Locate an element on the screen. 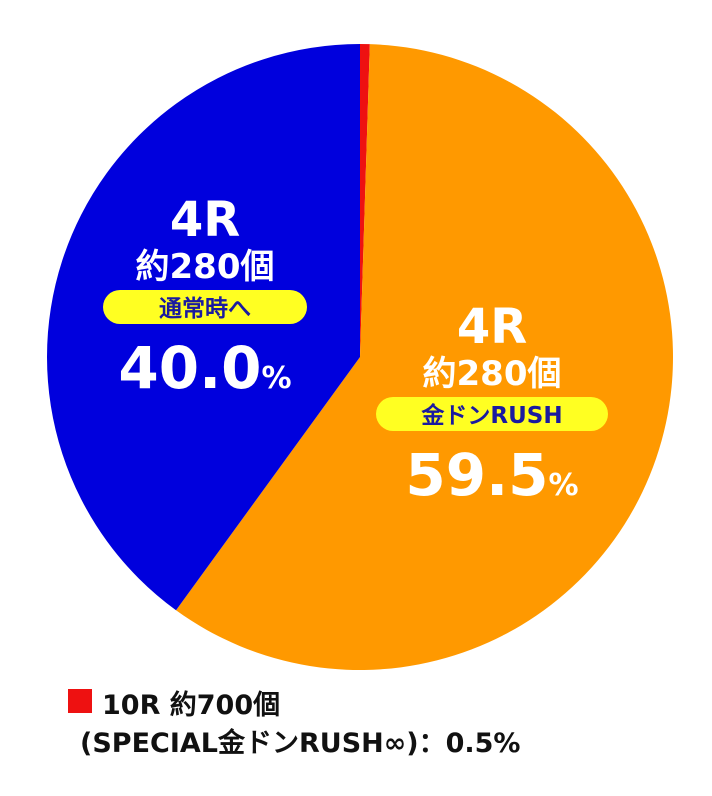 The width and height of the screenshot is (712, 796). slice-value-label: 40.0% is located at coordinates (204, 368).